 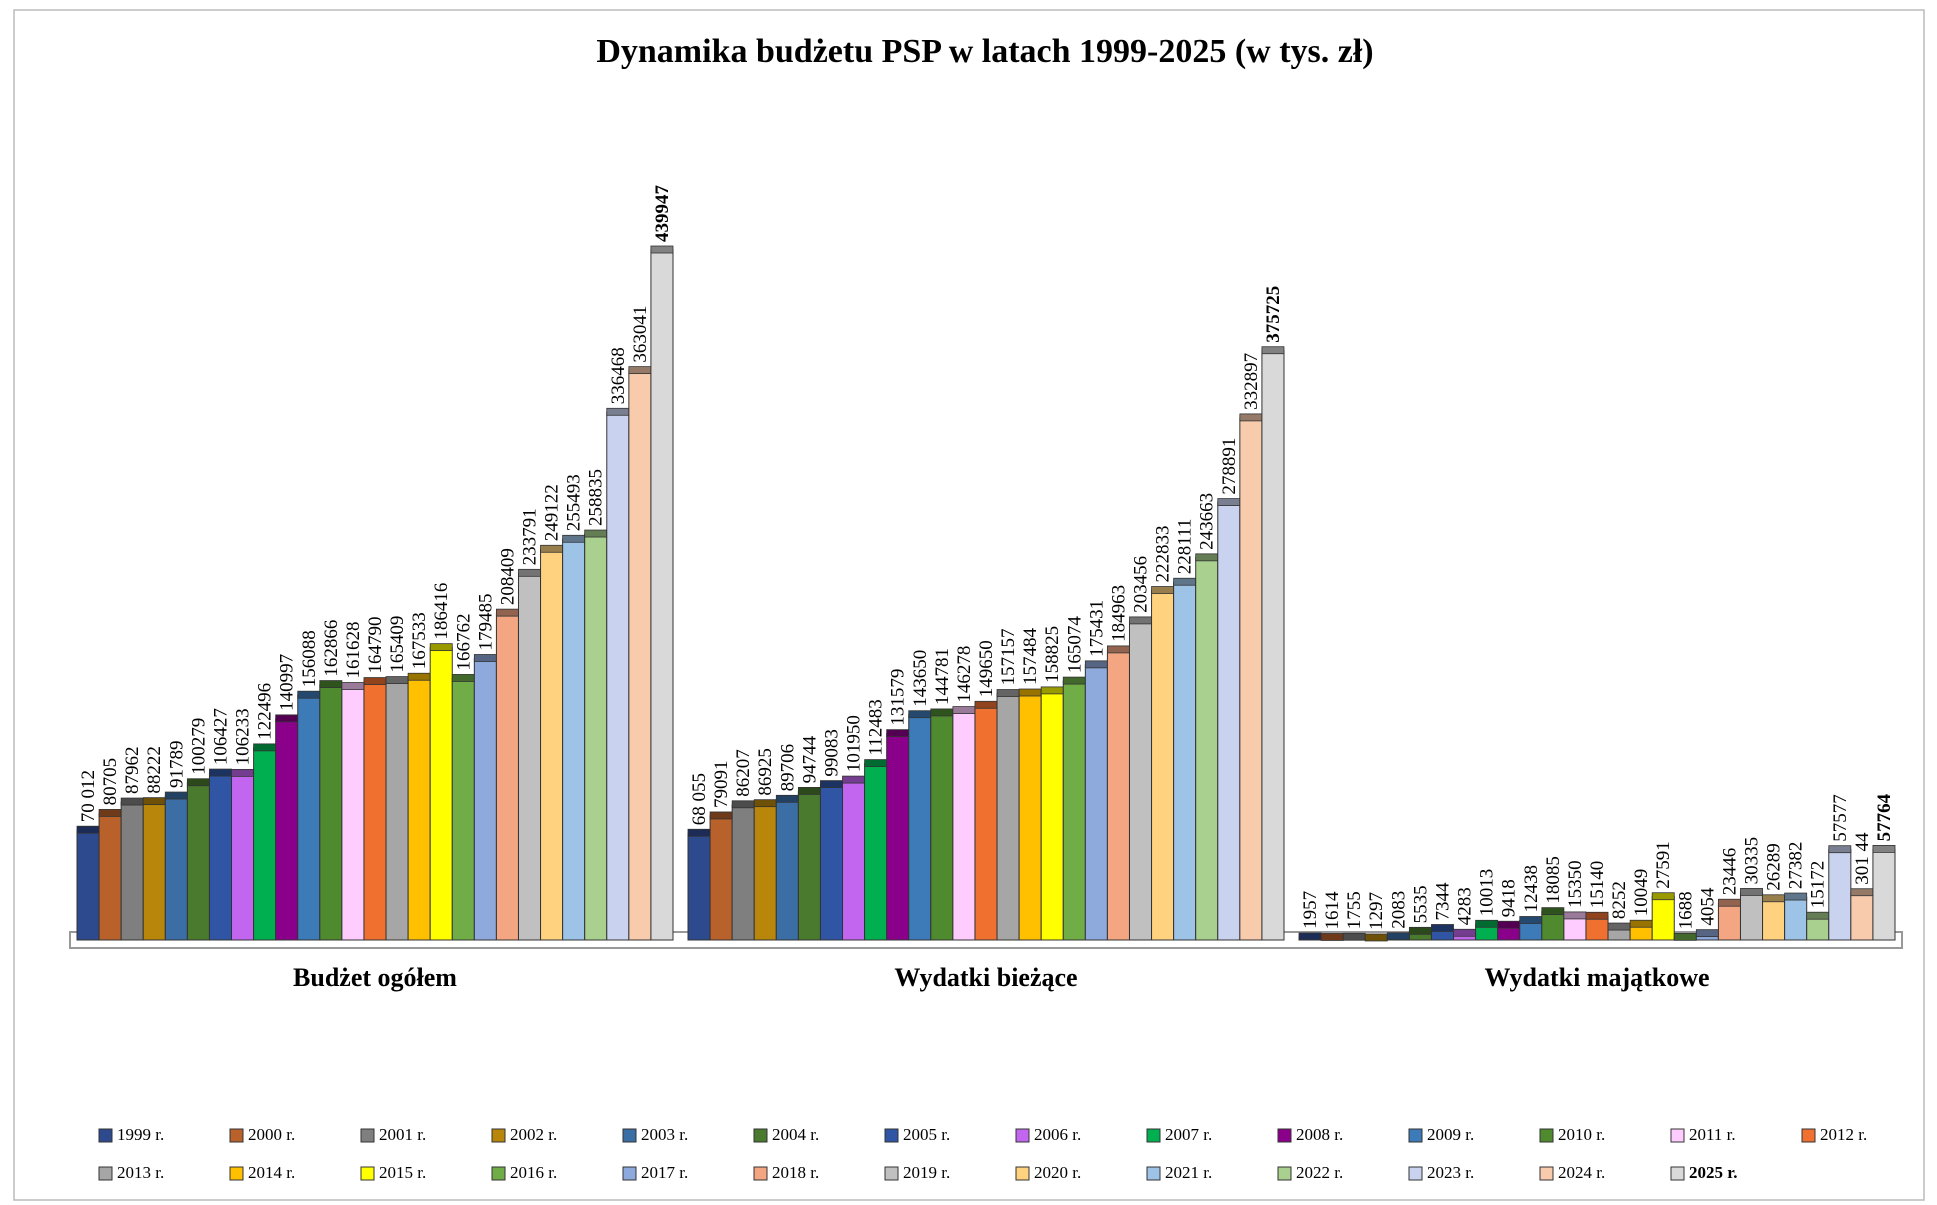 What do you see at coordinates (1596, 977) in the screenshot?
I see `category-label: Wydatki majątkowe` at bounding box center [1596, 977].